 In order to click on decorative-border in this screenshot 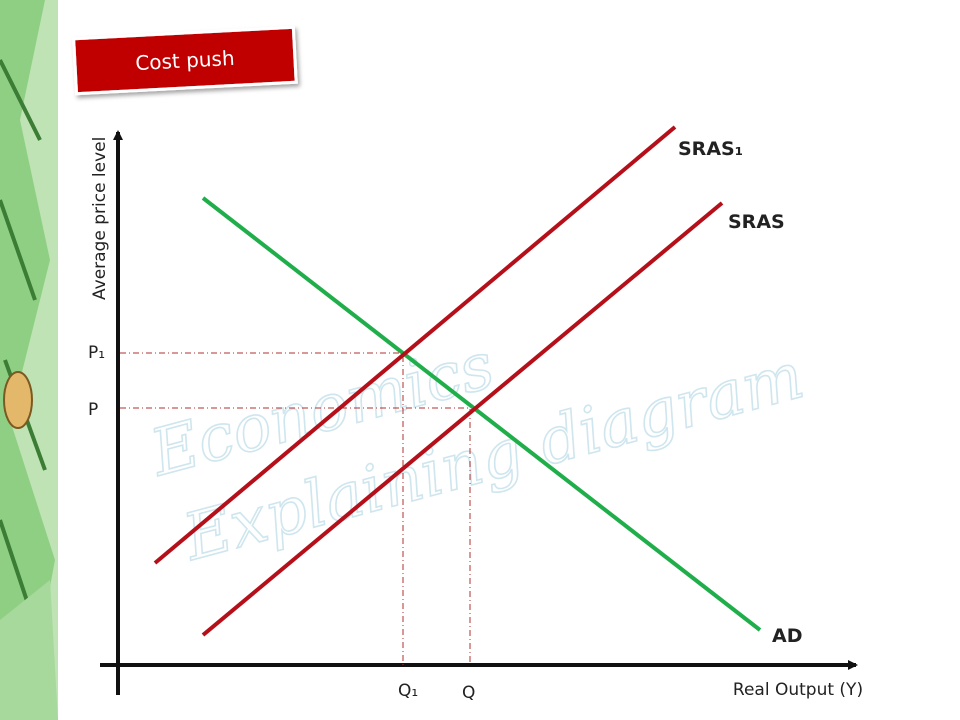, I will do `click(29, 360)`.